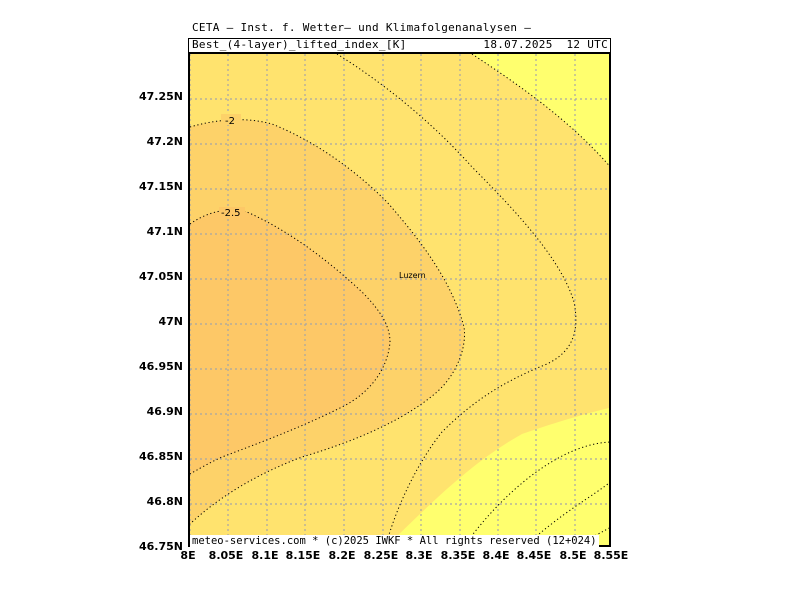 Image resolution: width=800 pixels, height=600 pixels. I want to click on lon-label: 8.2E, so click(342, 555).